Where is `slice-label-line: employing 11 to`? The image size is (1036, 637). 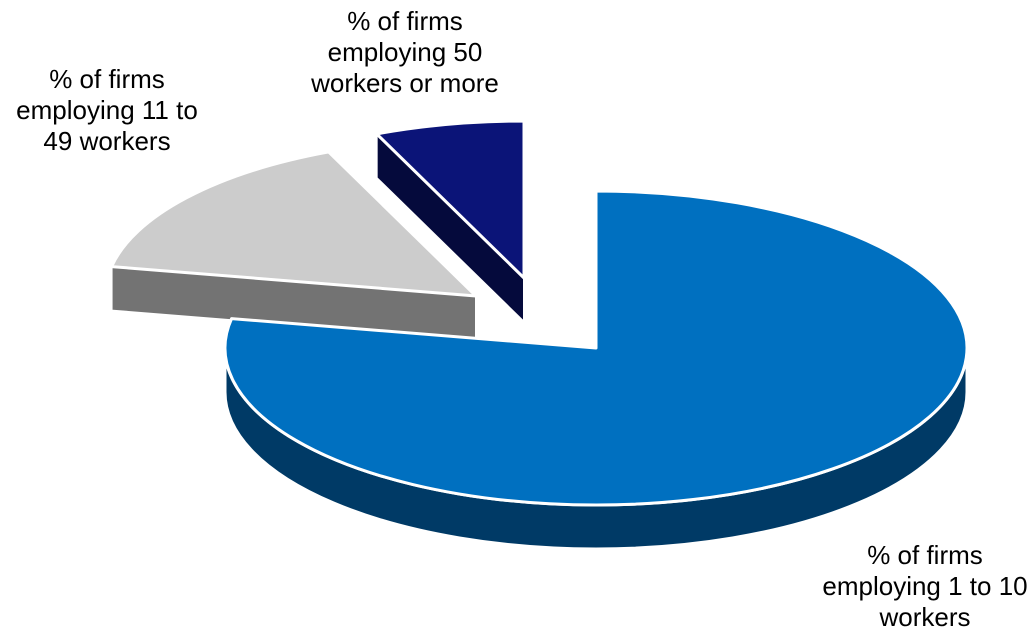 slice-label-line: employing 11 to is located at coordinates (107, 110).